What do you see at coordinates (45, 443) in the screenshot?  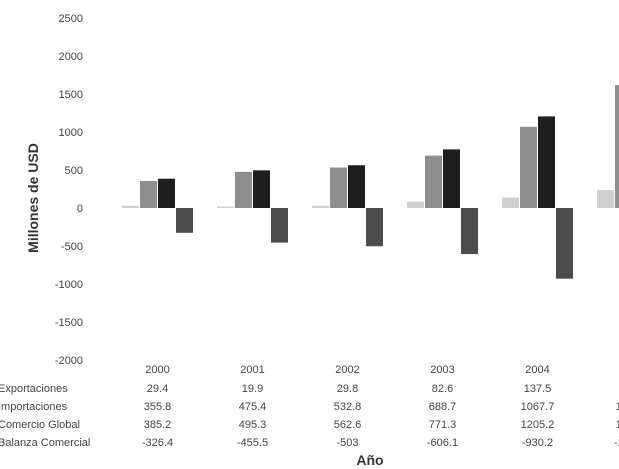 I see `table-row-label: Balanza Comercial` at bounding box center [45, 443].